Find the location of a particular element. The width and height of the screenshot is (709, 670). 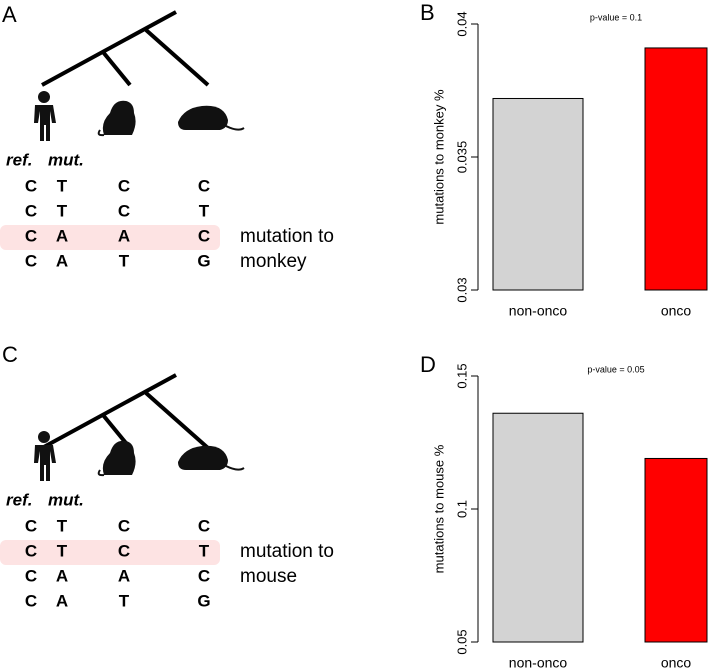

y-axis-label: mutations to mouse % is located at coordinates (438, 508).